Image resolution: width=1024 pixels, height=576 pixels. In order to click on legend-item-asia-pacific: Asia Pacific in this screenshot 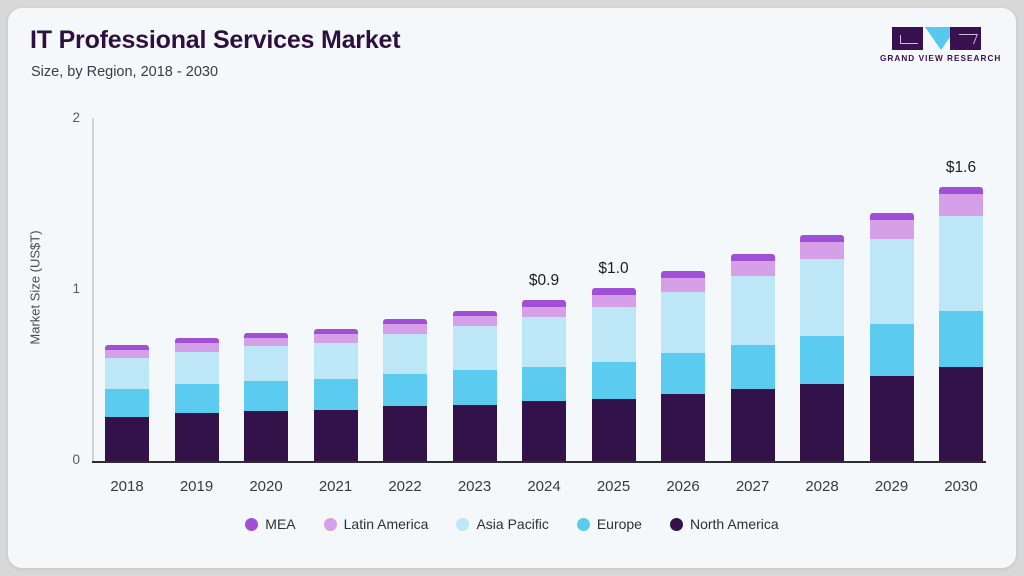, I will do `click(502, 524)`.